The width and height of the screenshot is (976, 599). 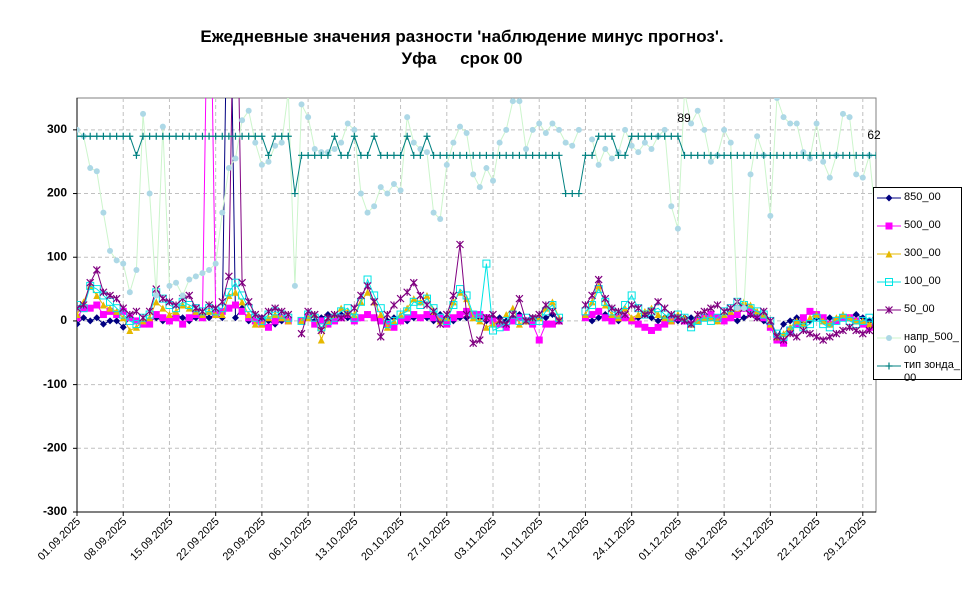 What do you see at coordinates (917, 233) in the screenshot?
I see `legend-item: 500_00` at bounding box center [917, 233].